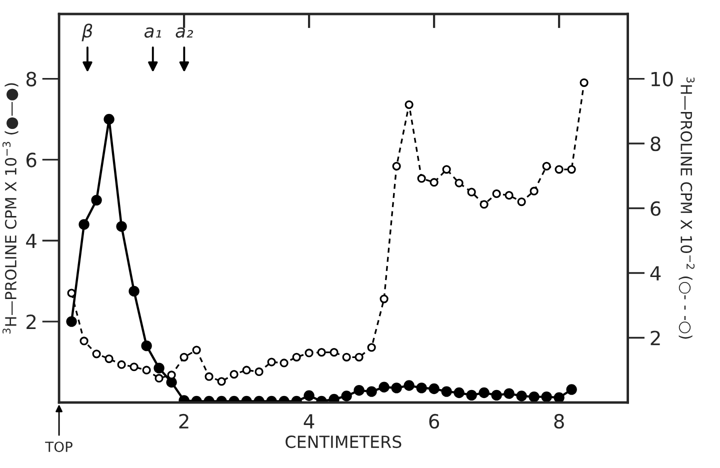  What do you see at coordinates (10, 208) in the screenshot?
I see `y-axis-title: $^{3}$H—PROLINE CPM X 10$^{−3}$ (●—●)` at bounding box center [10, 208].